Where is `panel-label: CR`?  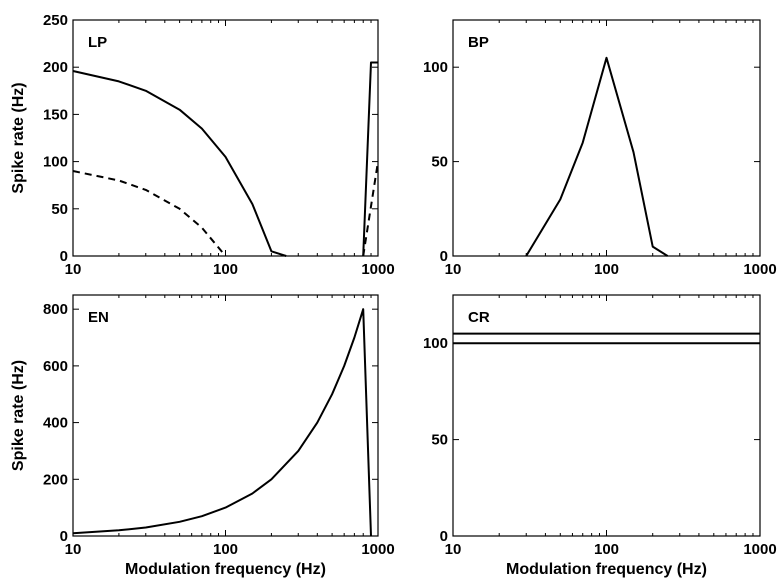
panel-label: CR is located at coordinates (479, 317).